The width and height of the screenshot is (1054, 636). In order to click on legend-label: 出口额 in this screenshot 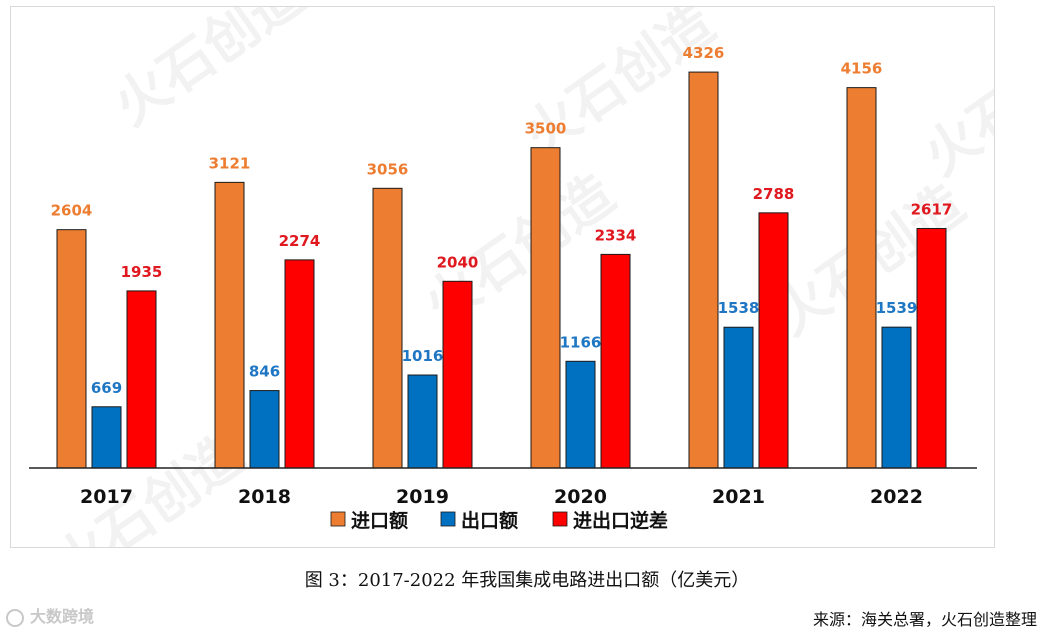, I will do `click(489, 520)`.